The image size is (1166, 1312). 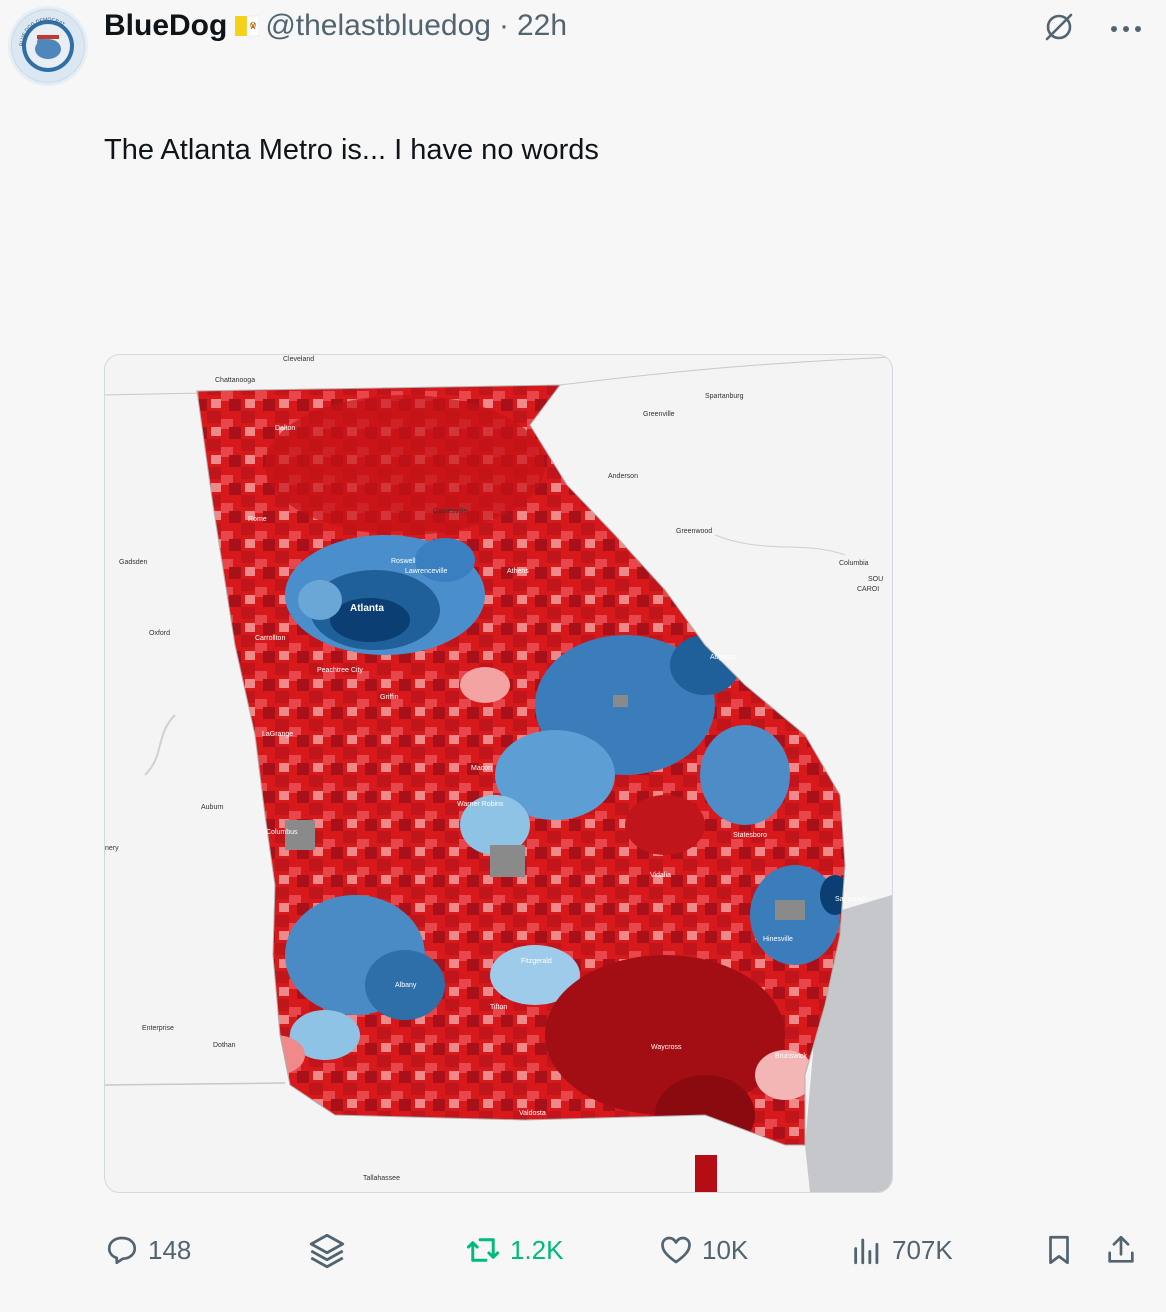 I want to click on grok-analyze-button, so click(x=327, y=1251).